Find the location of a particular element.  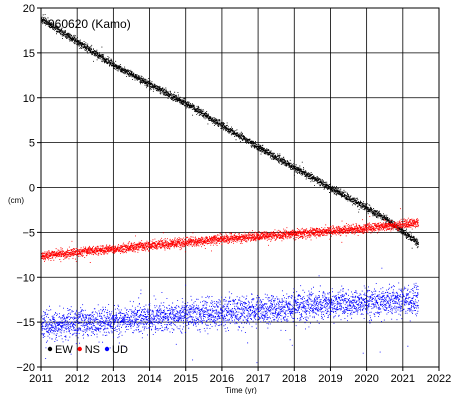

legend-label-ew: EW is located at coordinates (64, 350).